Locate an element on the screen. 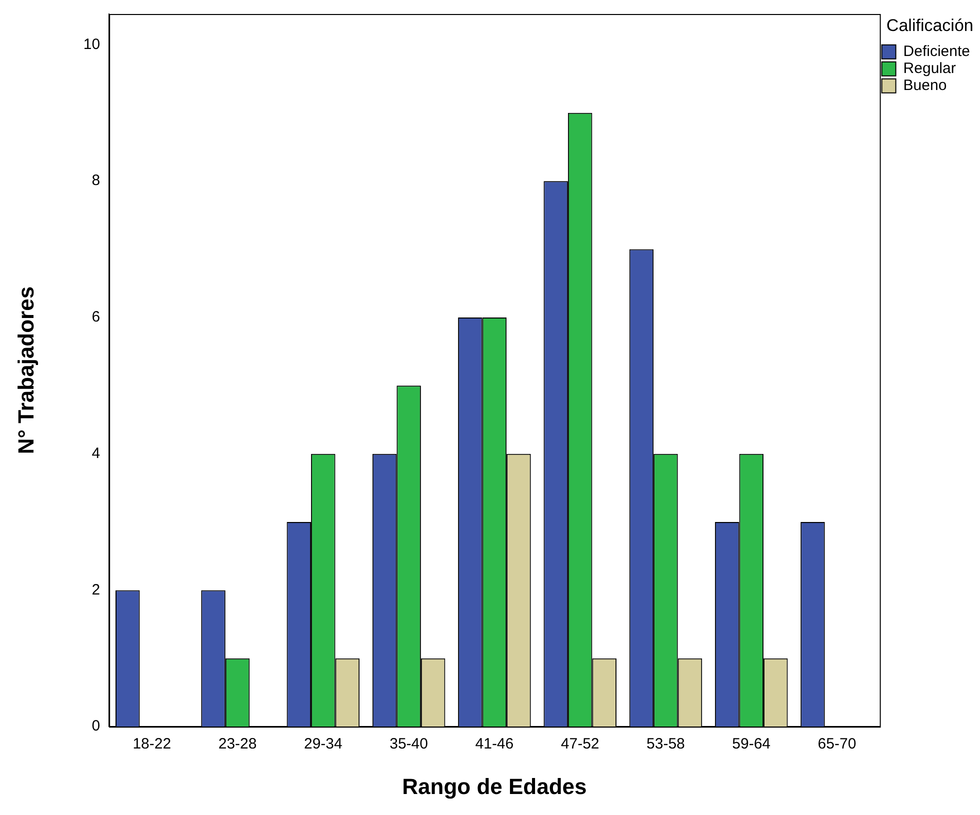  x-tick-label: 41-46 is located at coordinates (494, 744).